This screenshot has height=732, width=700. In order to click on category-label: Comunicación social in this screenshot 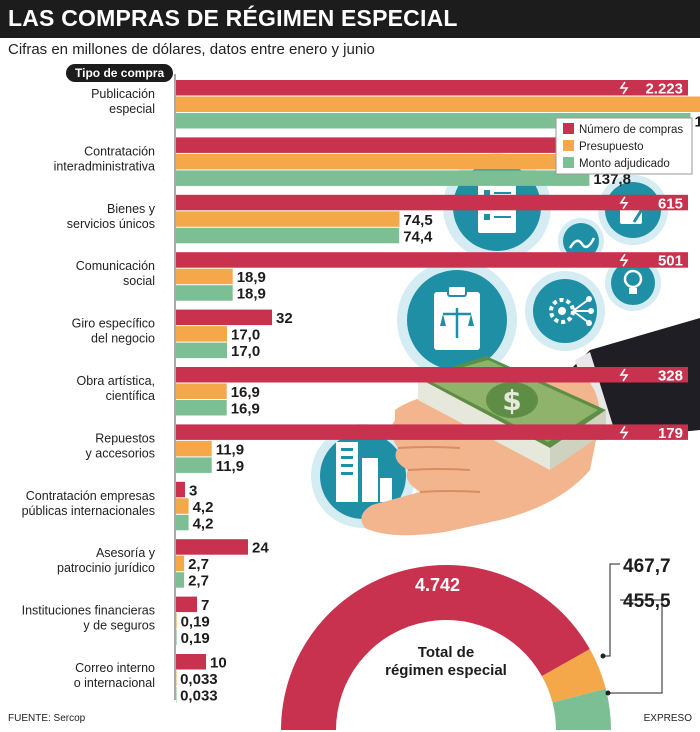, I will do `click(115, 273)`.